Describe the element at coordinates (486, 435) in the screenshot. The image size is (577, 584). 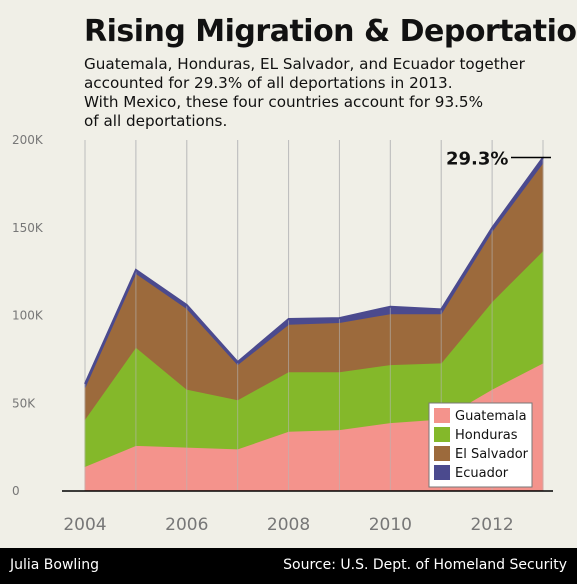
I see `legend-label: Honduras` at that location.